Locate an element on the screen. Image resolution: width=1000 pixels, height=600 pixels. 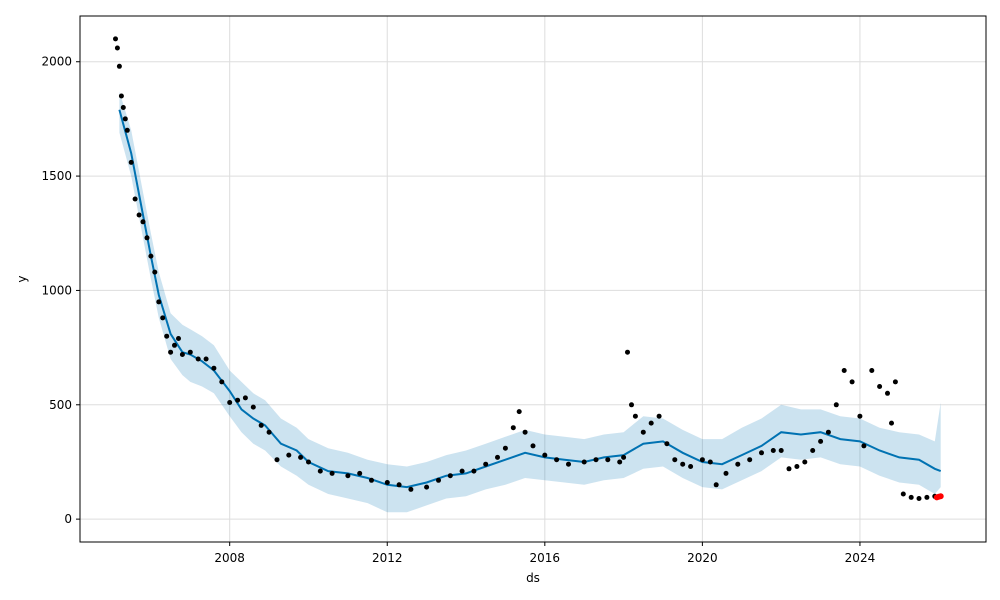
highlight-point is located at coordinates (940, 496).